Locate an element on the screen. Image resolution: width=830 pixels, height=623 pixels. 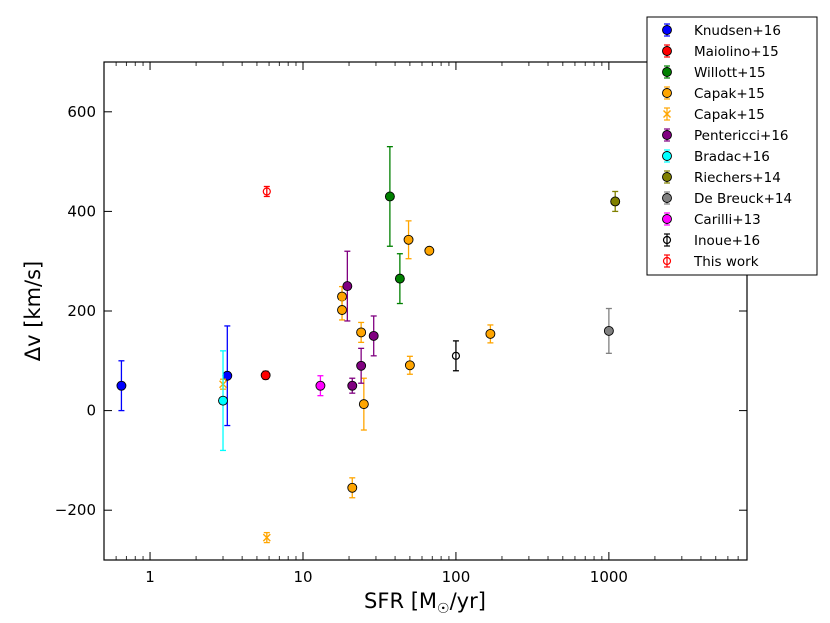
legend-label: This work is located at coordinates (726, 262).